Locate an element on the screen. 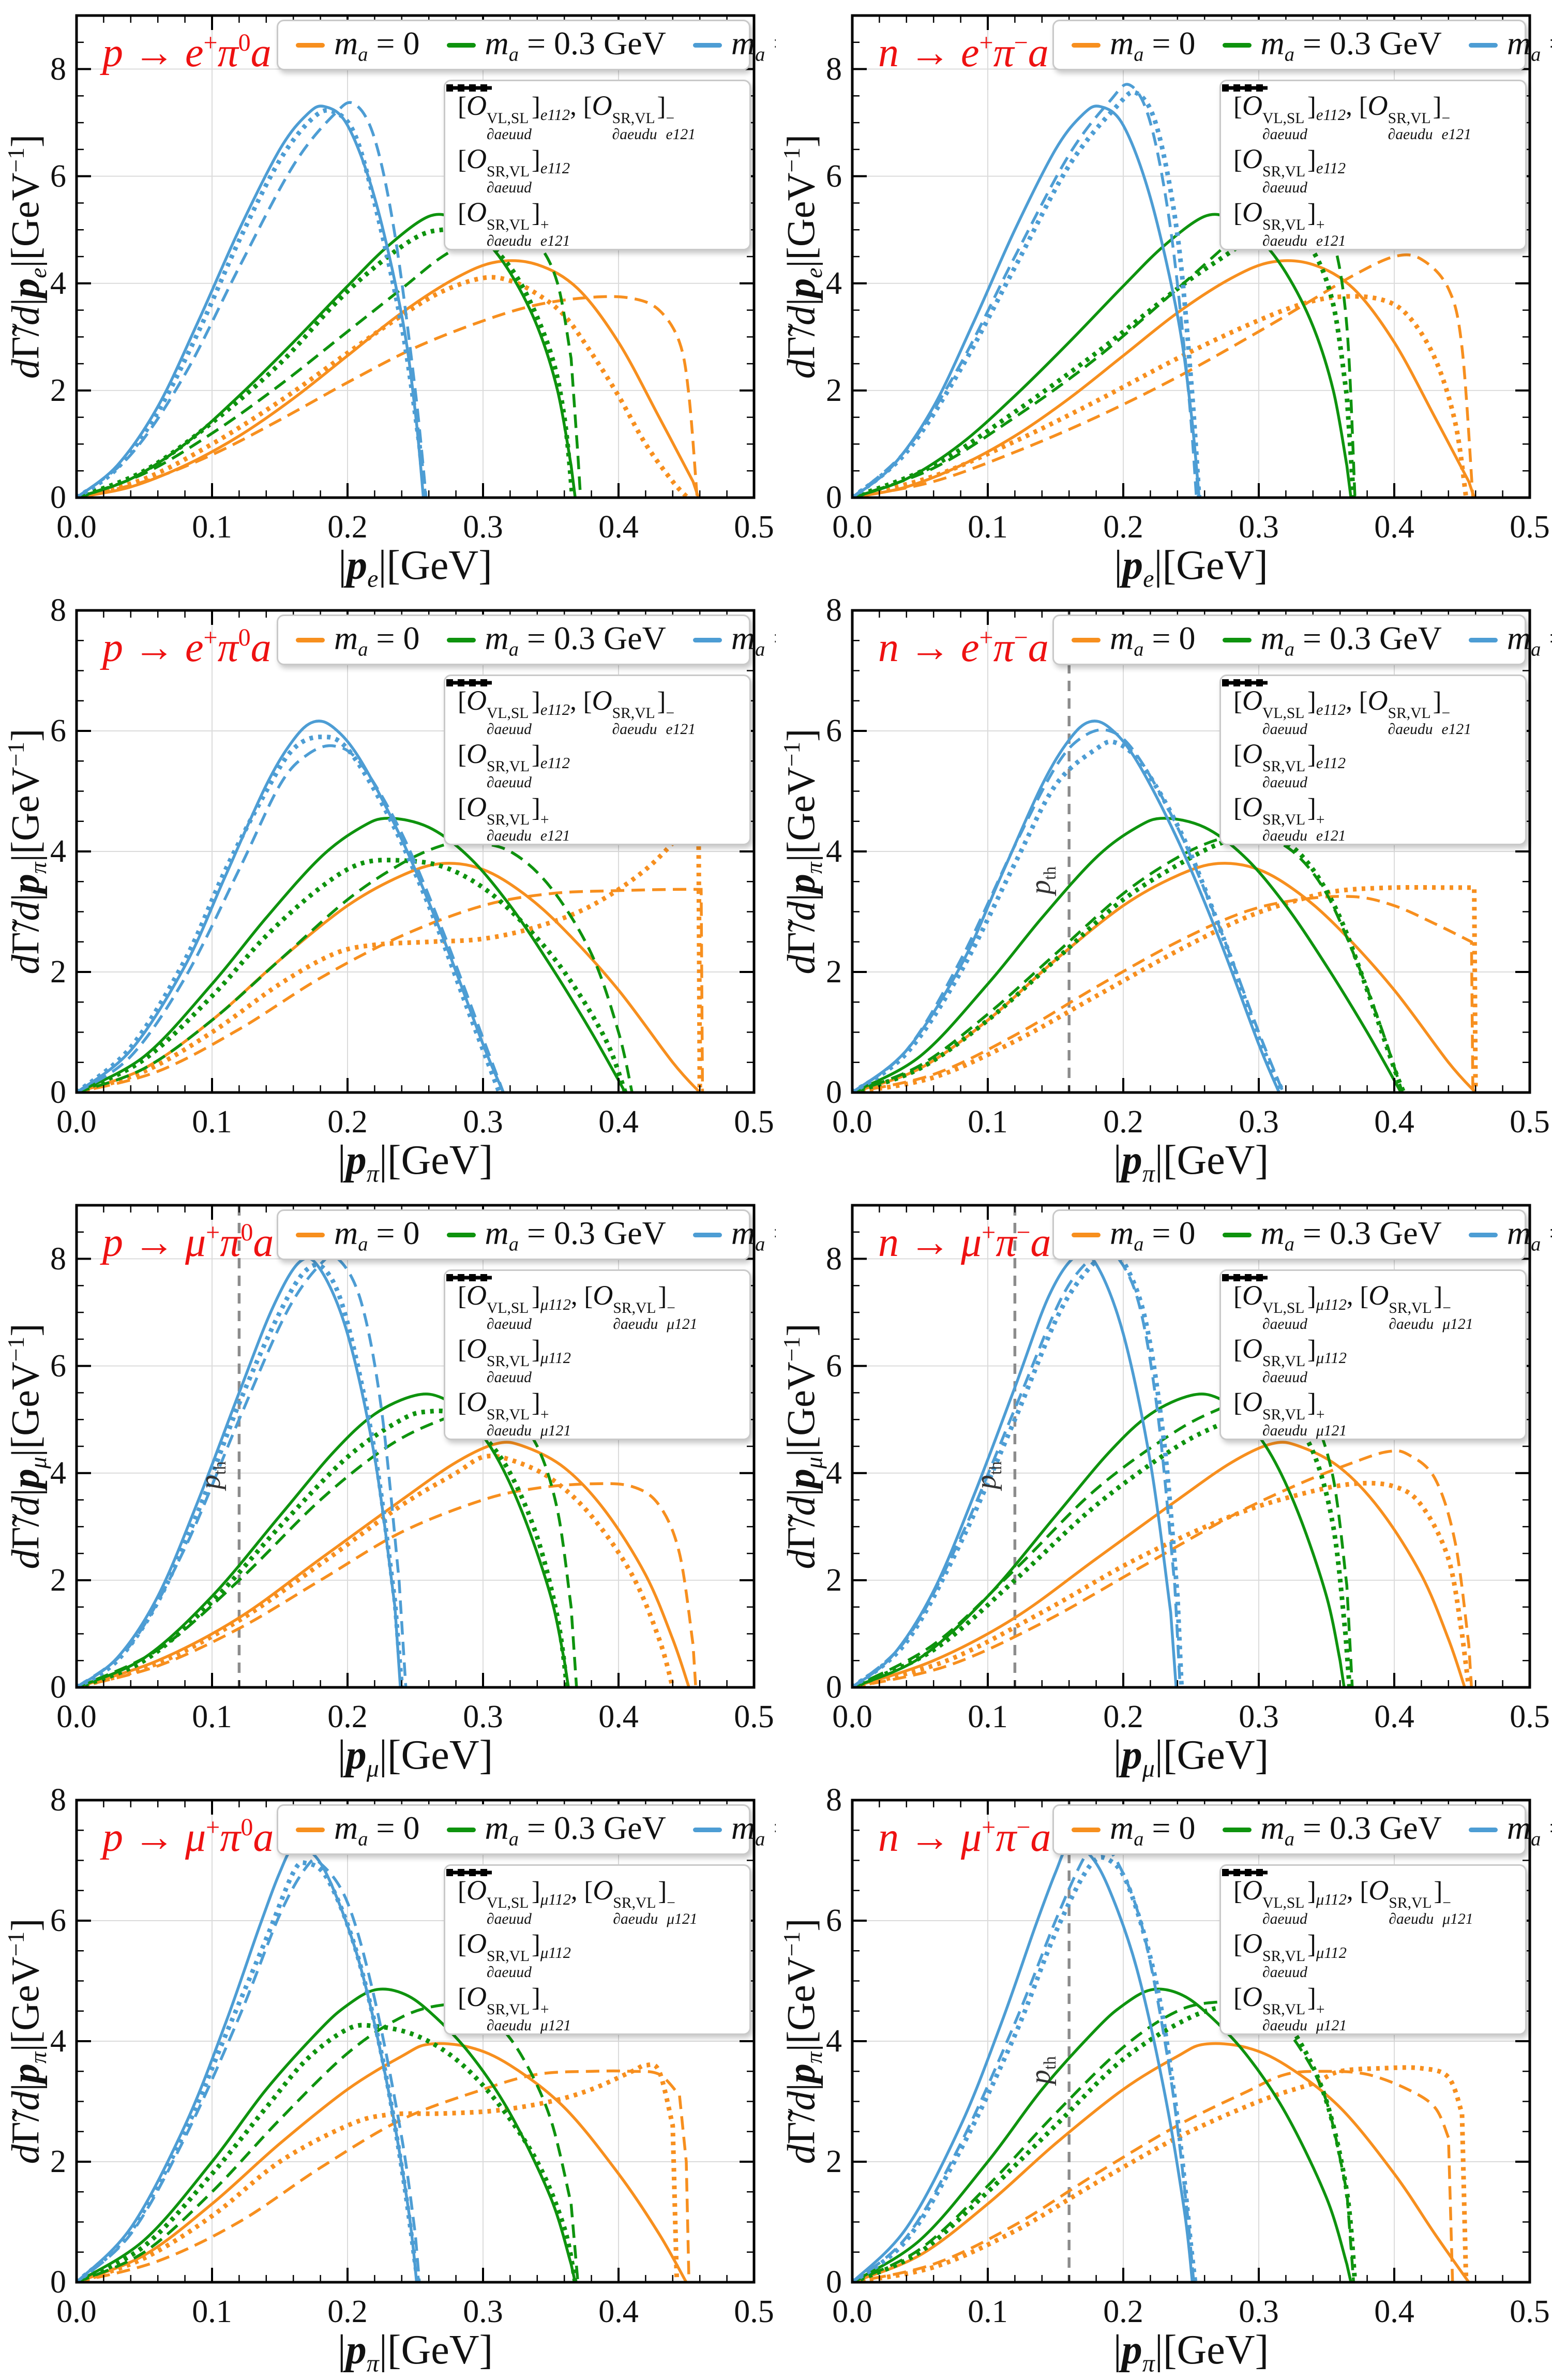  curve-orange-dotted is located at coordinates (1160, 2173).